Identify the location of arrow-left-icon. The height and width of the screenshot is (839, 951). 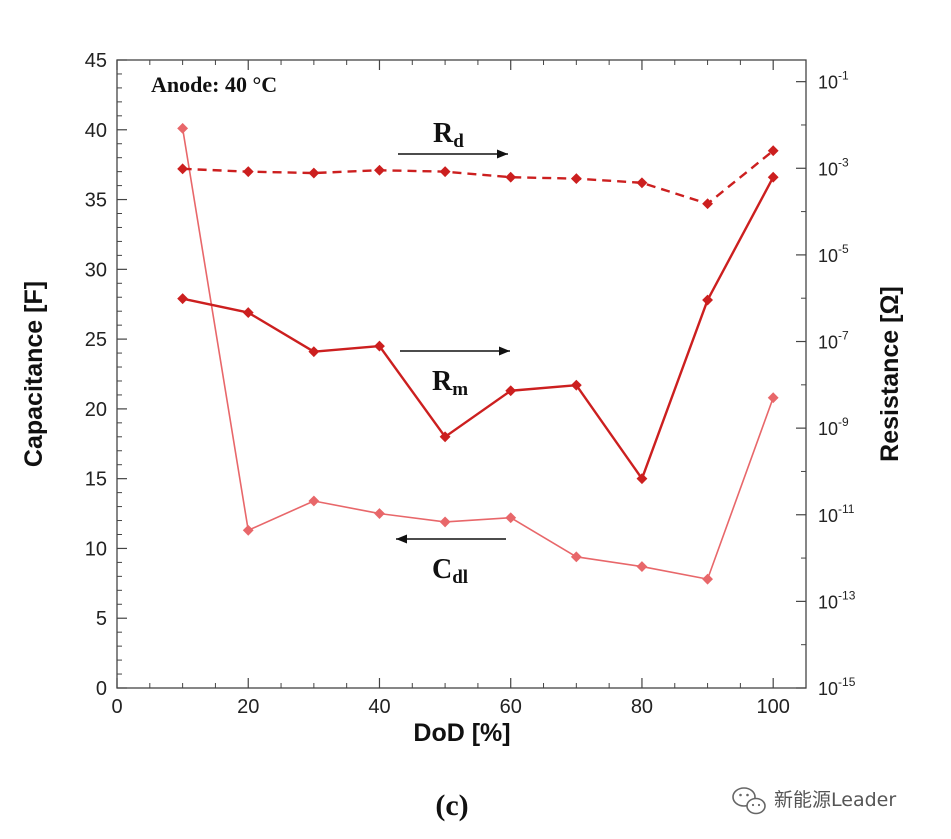
(401, 539).